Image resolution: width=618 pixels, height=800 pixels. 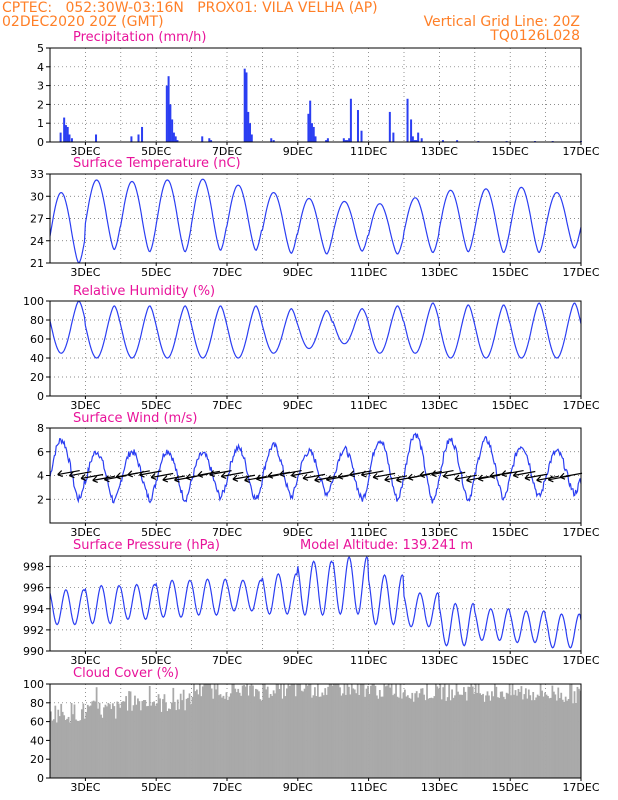 What do you see at coordinates (439, 532) in the screenshot?
I see `x-tick-label: 13DEC` at bounding box center [439, 532].